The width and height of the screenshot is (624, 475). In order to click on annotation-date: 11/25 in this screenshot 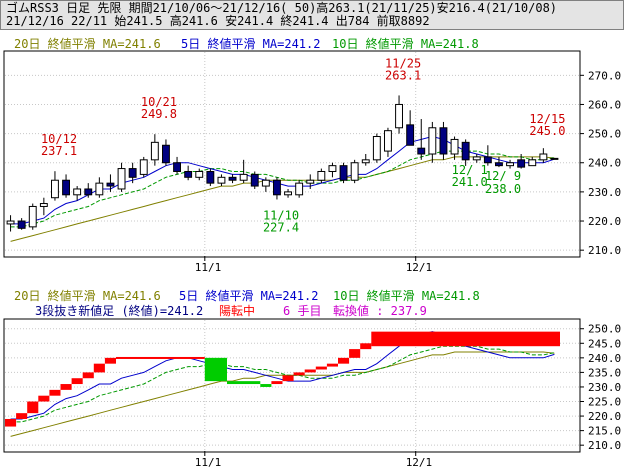, I will do `click(403, 63)`.